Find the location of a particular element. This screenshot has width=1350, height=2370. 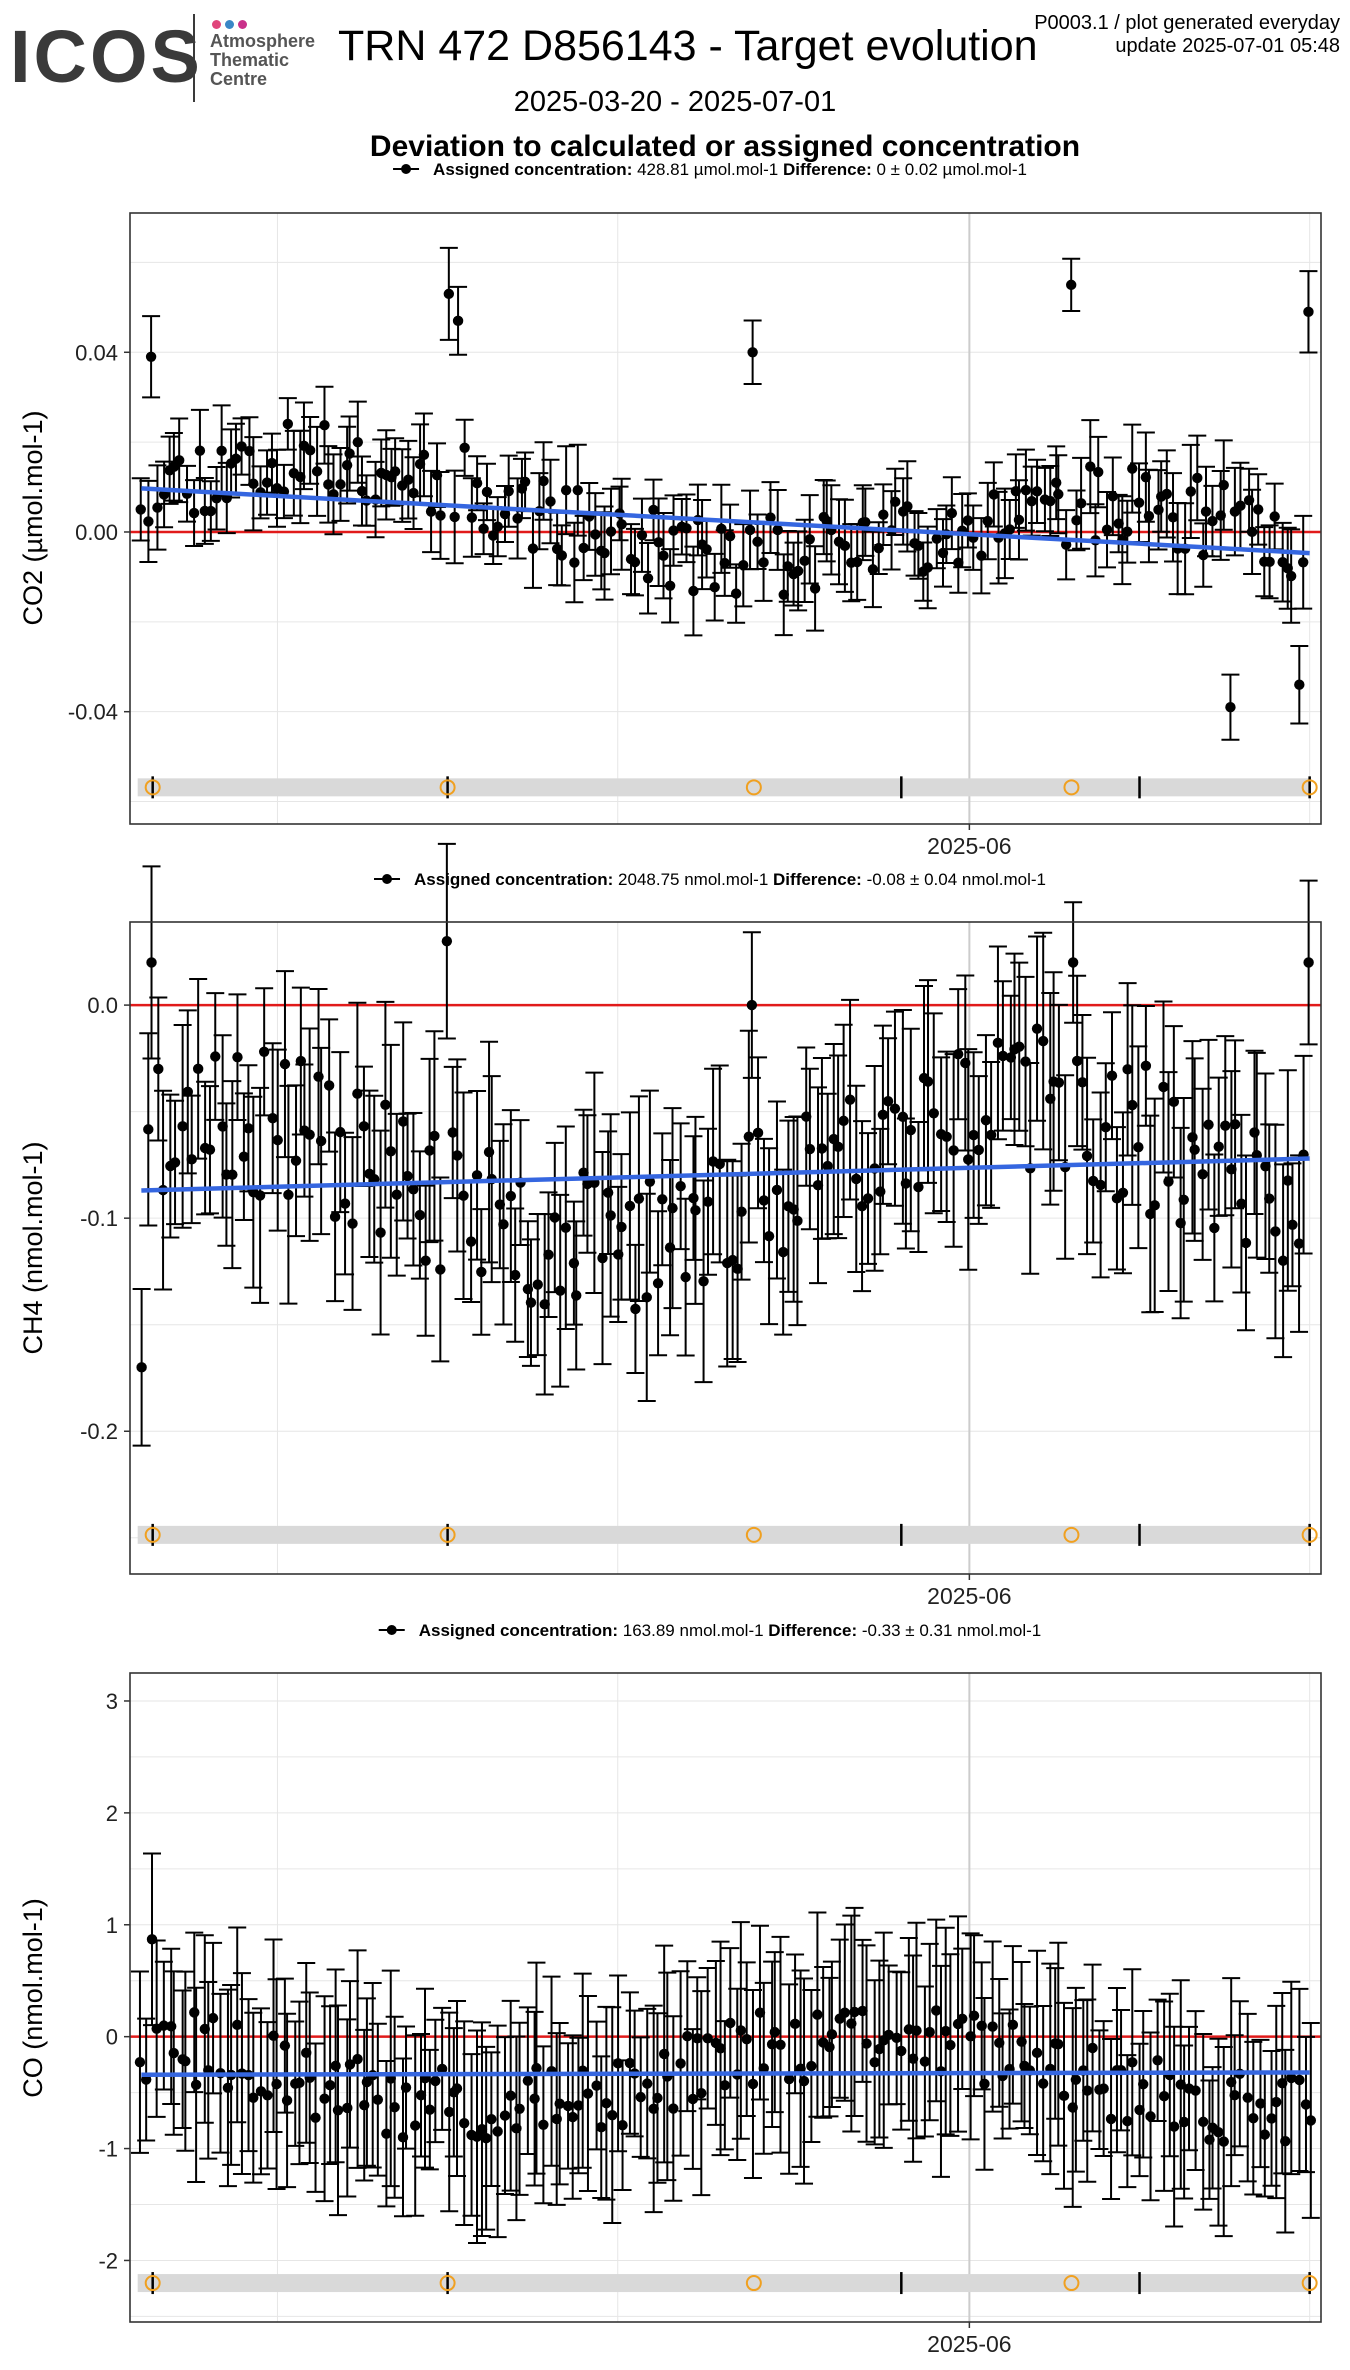

legend-text-part: -0.08 ± 0.04 nmol.mol-1 is located at coordinates (956, 879).